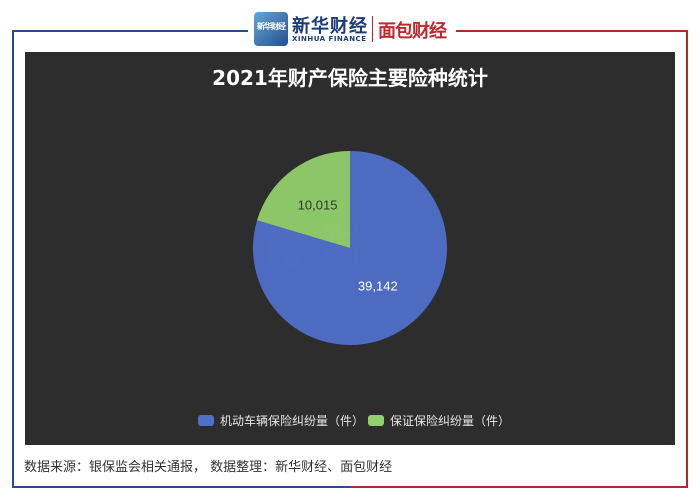 The image size is (700, 497). Describe the element at coordinates (271, 26) in the screenshot. I see `logo-box-text: 新华财经` at that location.